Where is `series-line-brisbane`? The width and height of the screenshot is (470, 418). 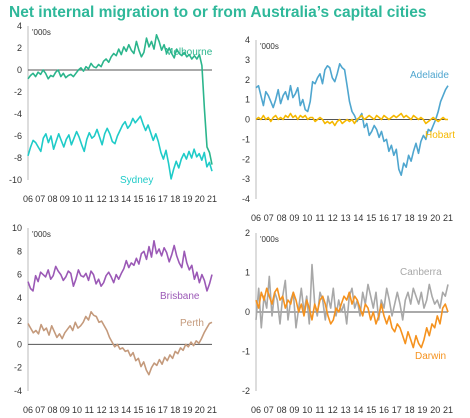
series-line-brisbane is located at coordinates (120, 266).